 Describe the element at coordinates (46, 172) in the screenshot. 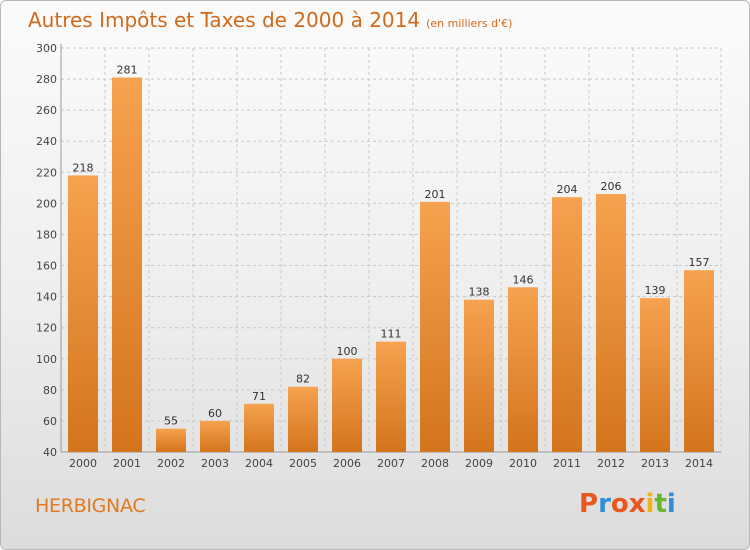

I see `y-tick-label: 220` at that location.